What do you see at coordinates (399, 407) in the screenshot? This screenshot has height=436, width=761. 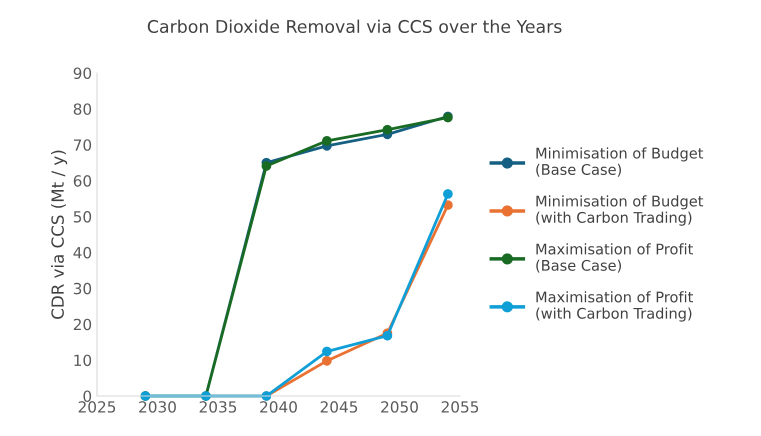 I see `x-tick-label: 2050` at bounding box center [399, 407].